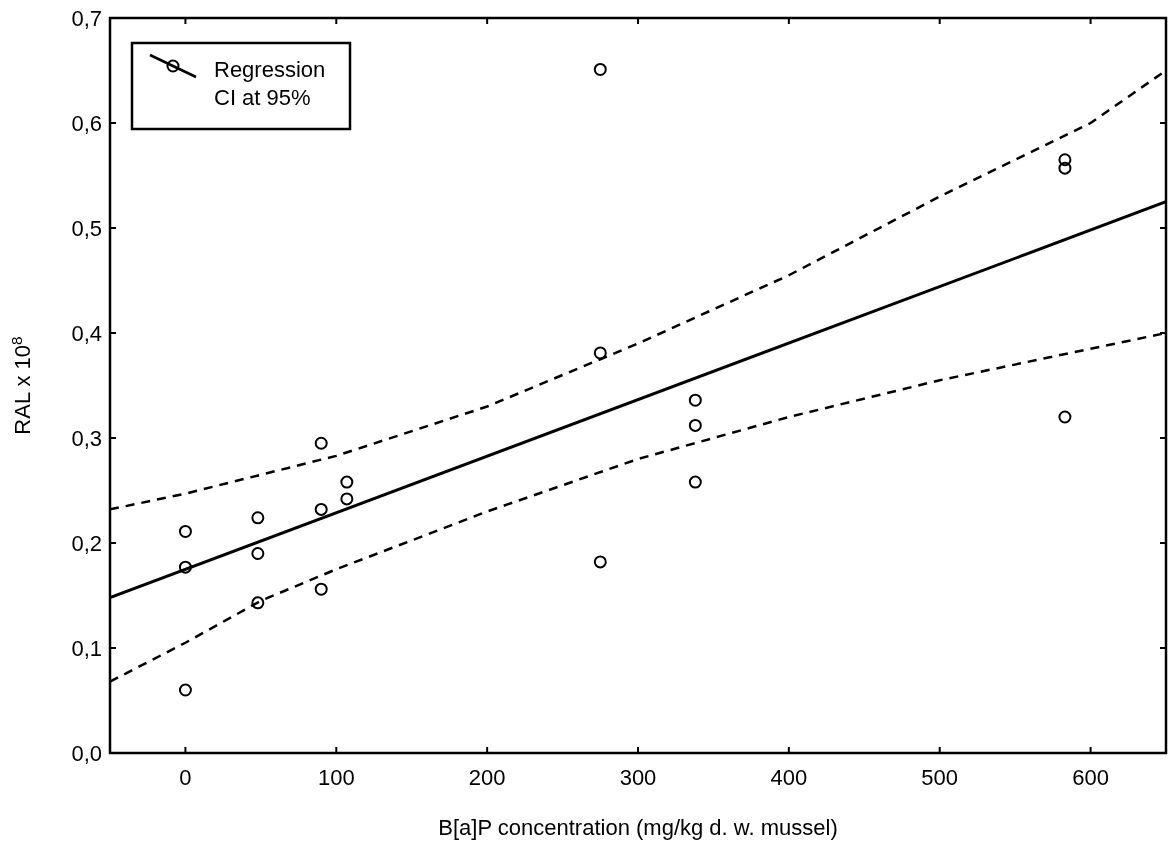 The width and height of the screenshot is (1169, 853). I want to click on y-tick-label: 0,2, so click(86, 543).